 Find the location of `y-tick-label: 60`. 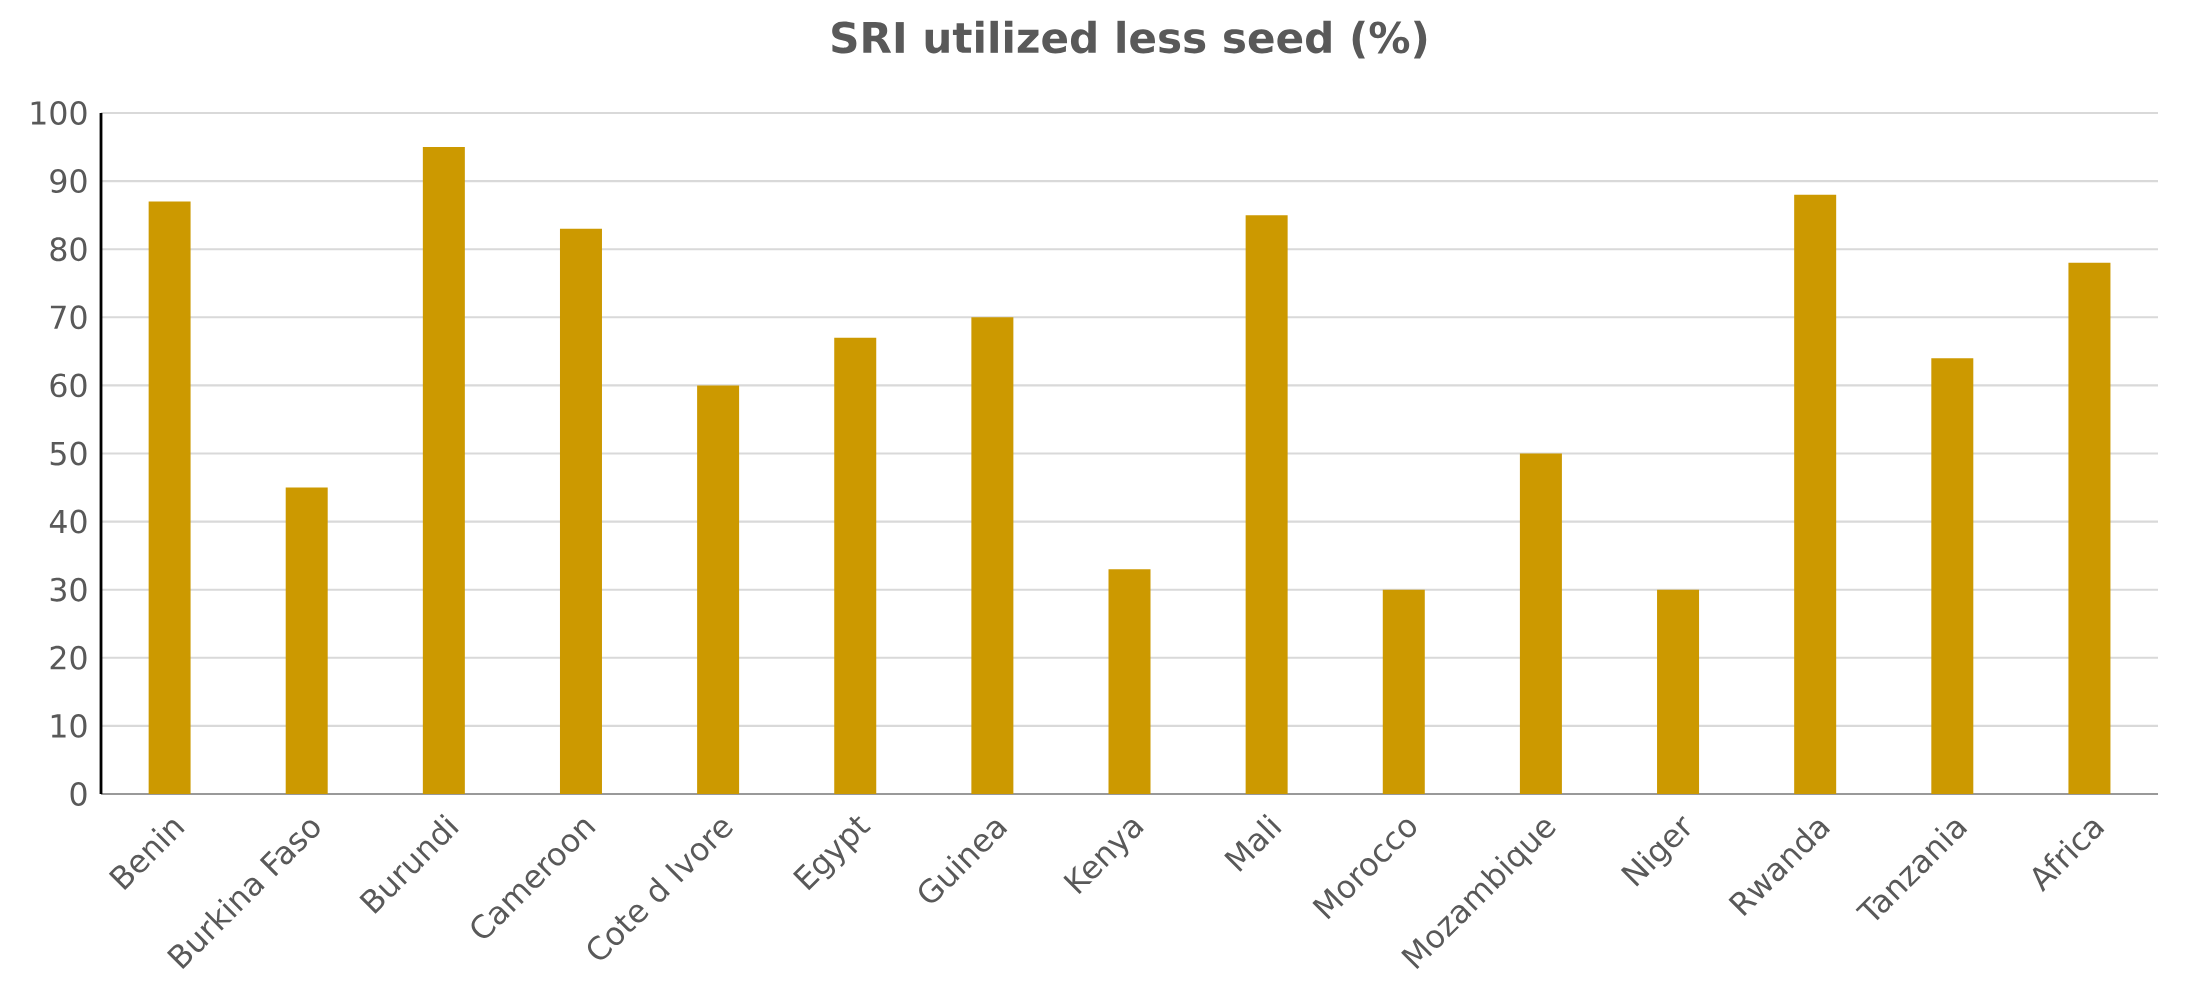

y-tick-label: 60 is located at coordinates (68, 385).